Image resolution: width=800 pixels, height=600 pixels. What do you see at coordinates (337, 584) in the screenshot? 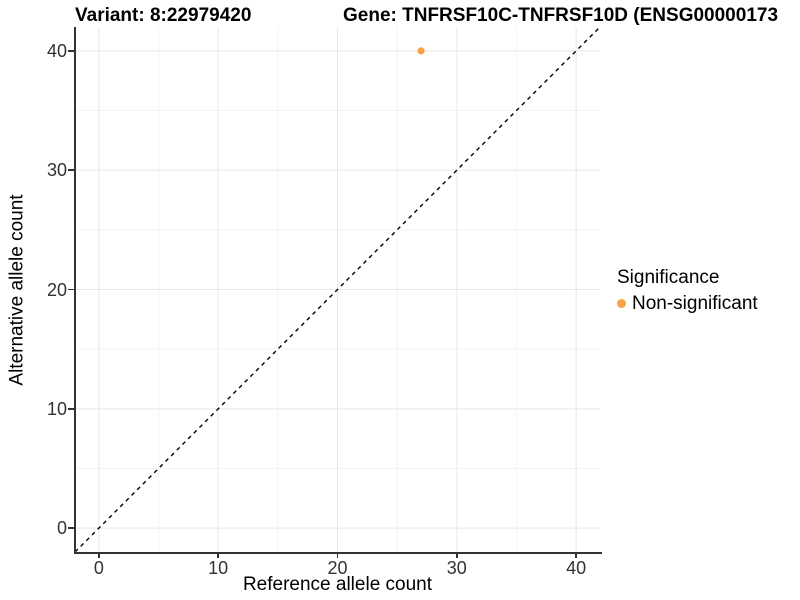
I see `x-axis-title: Reference allele count` at bounding box center [337, 584].